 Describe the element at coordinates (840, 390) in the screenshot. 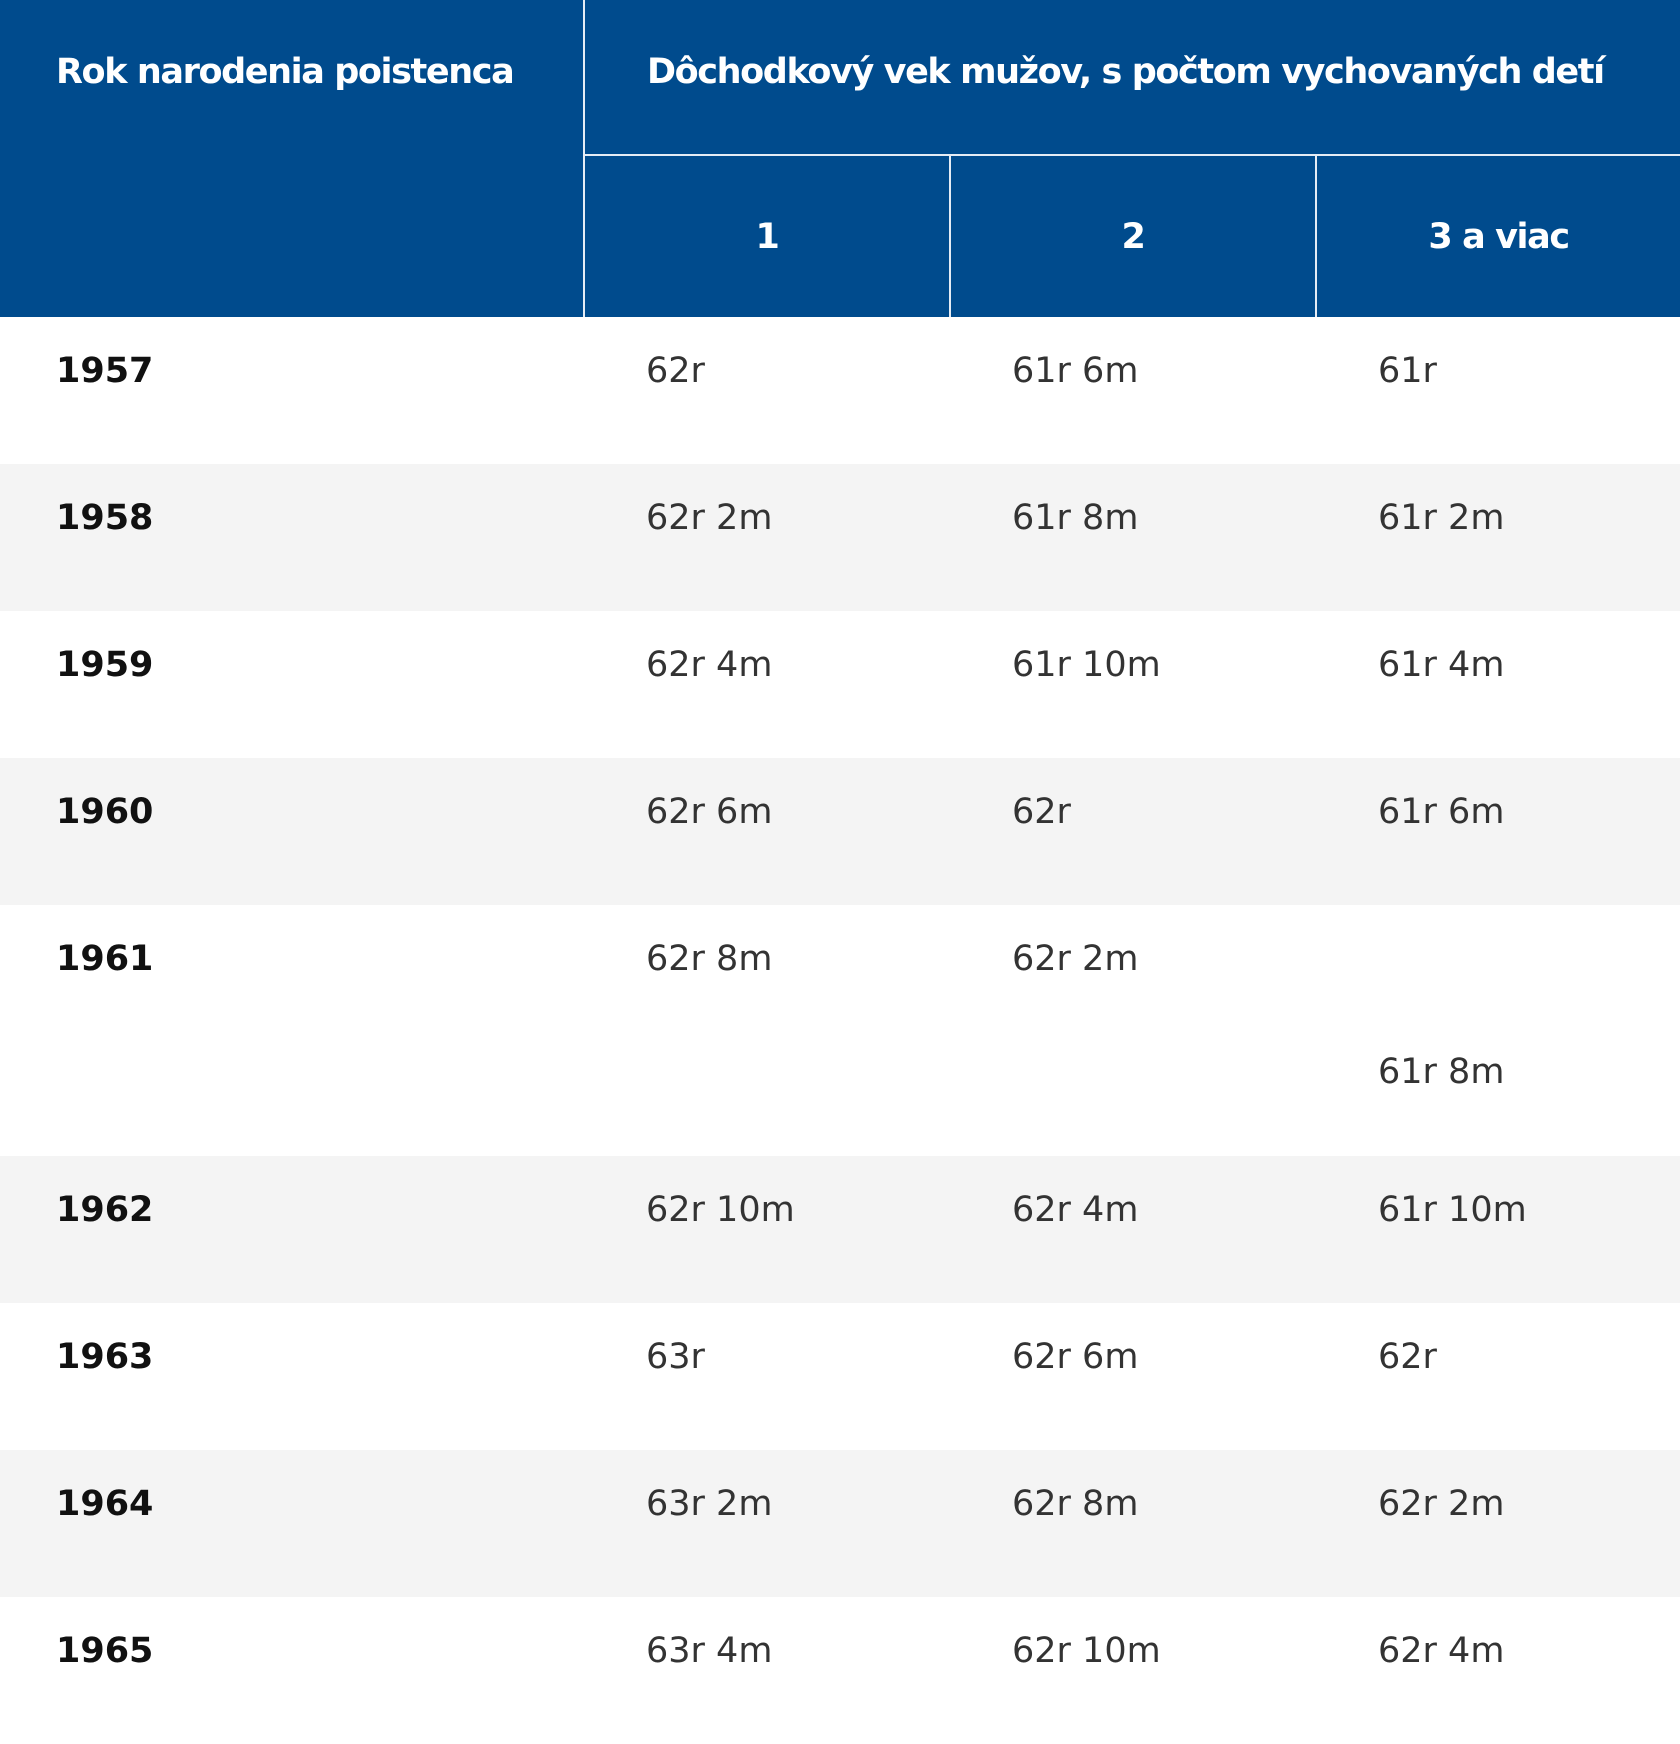

I see `table-row: 1957 62r 61r 6m 61r` at that location.